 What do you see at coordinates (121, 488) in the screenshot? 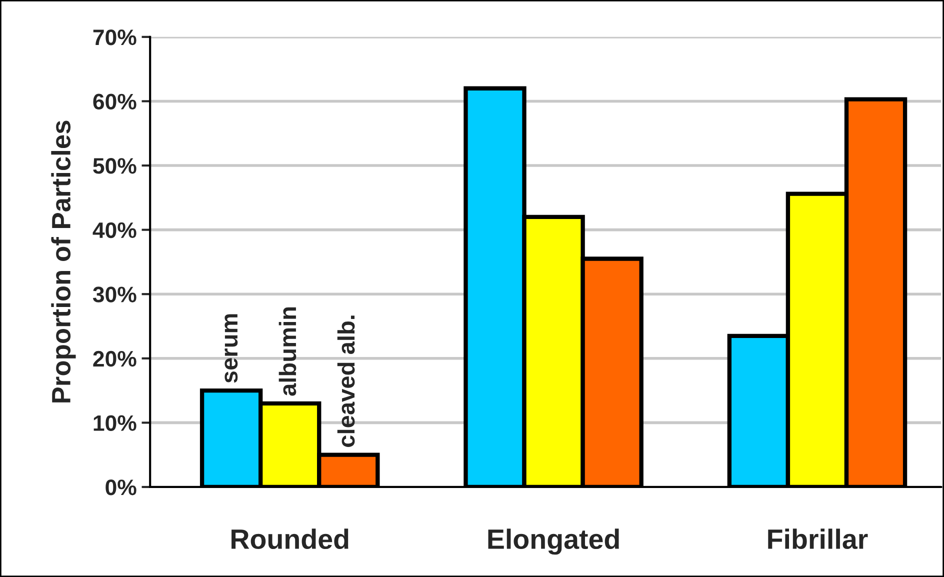
I see `y-tick-label: 0%` at bounding box center [121, 488].